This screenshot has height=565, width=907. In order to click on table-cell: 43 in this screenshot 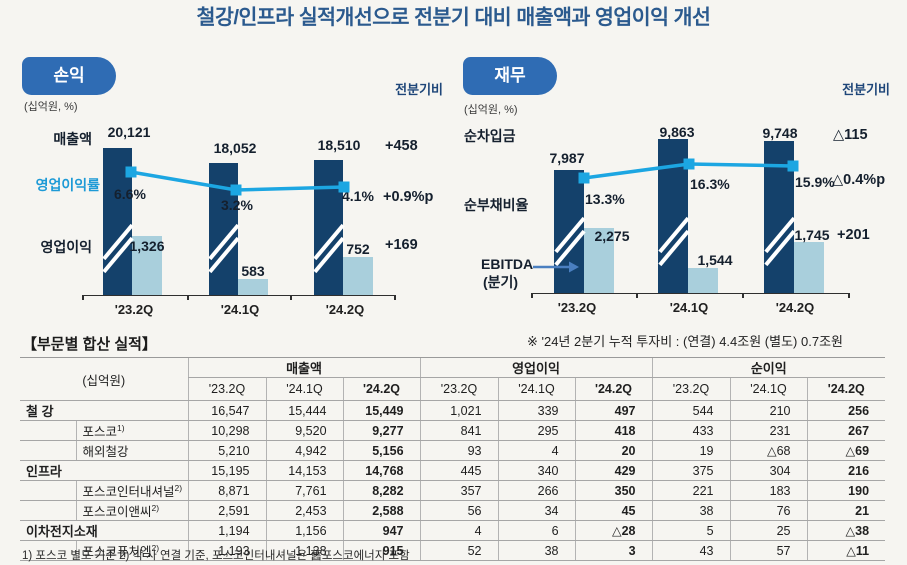, I will do `click(691, 550)`.